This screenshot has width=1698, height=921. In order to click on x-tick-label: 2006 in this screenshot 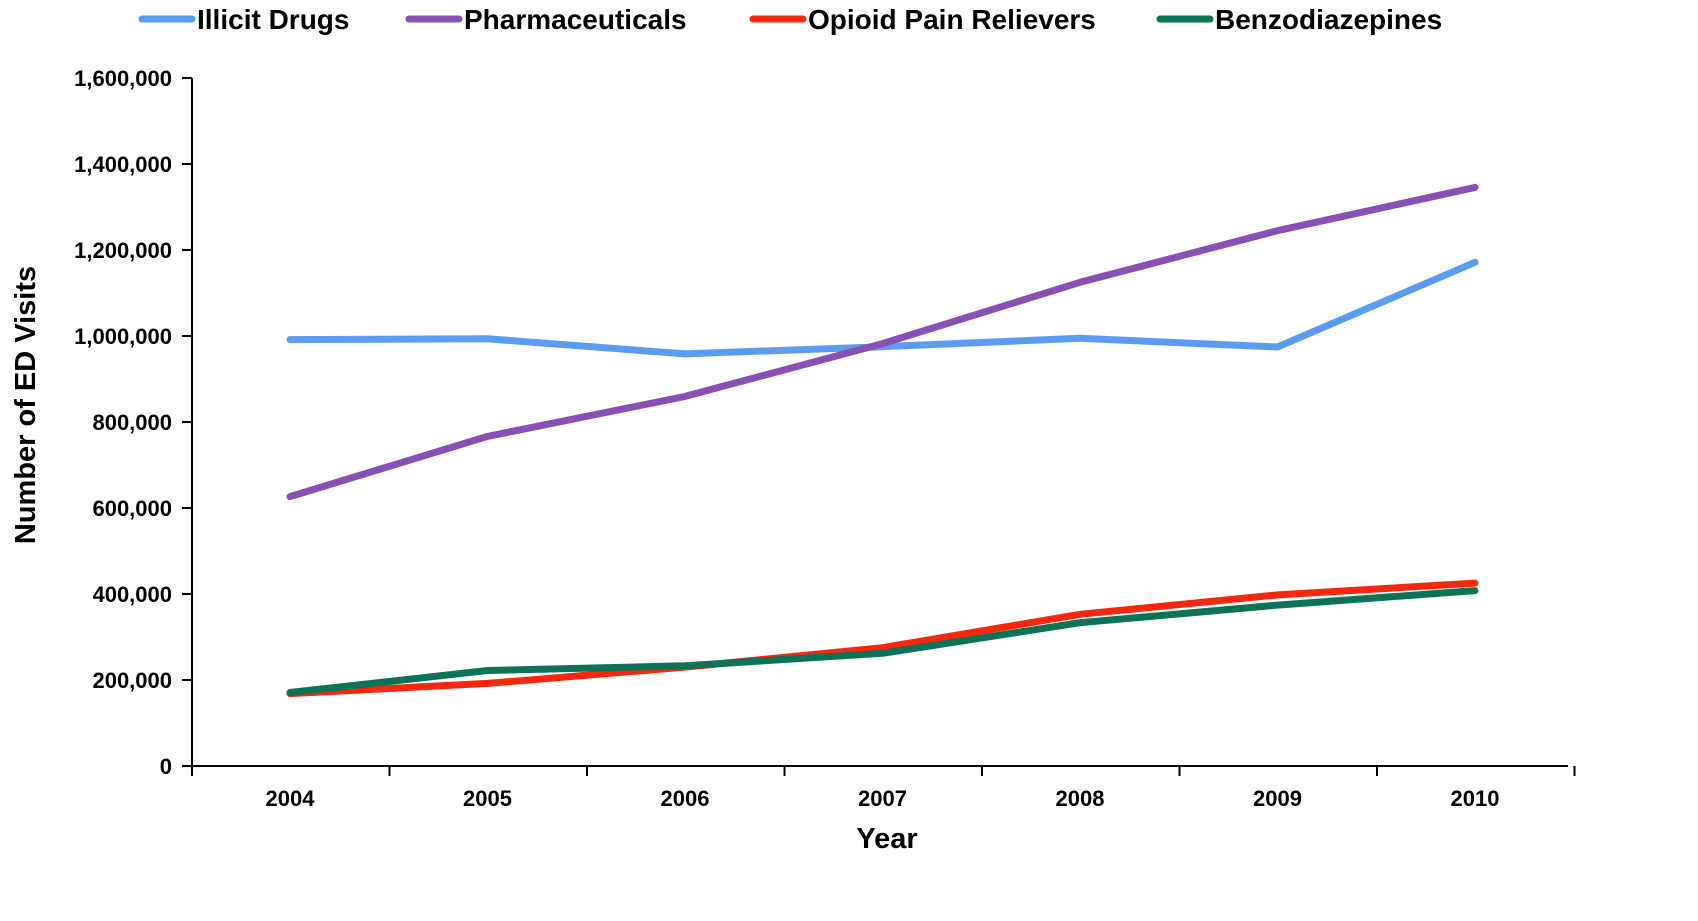, I will do `click(685, 798)`.